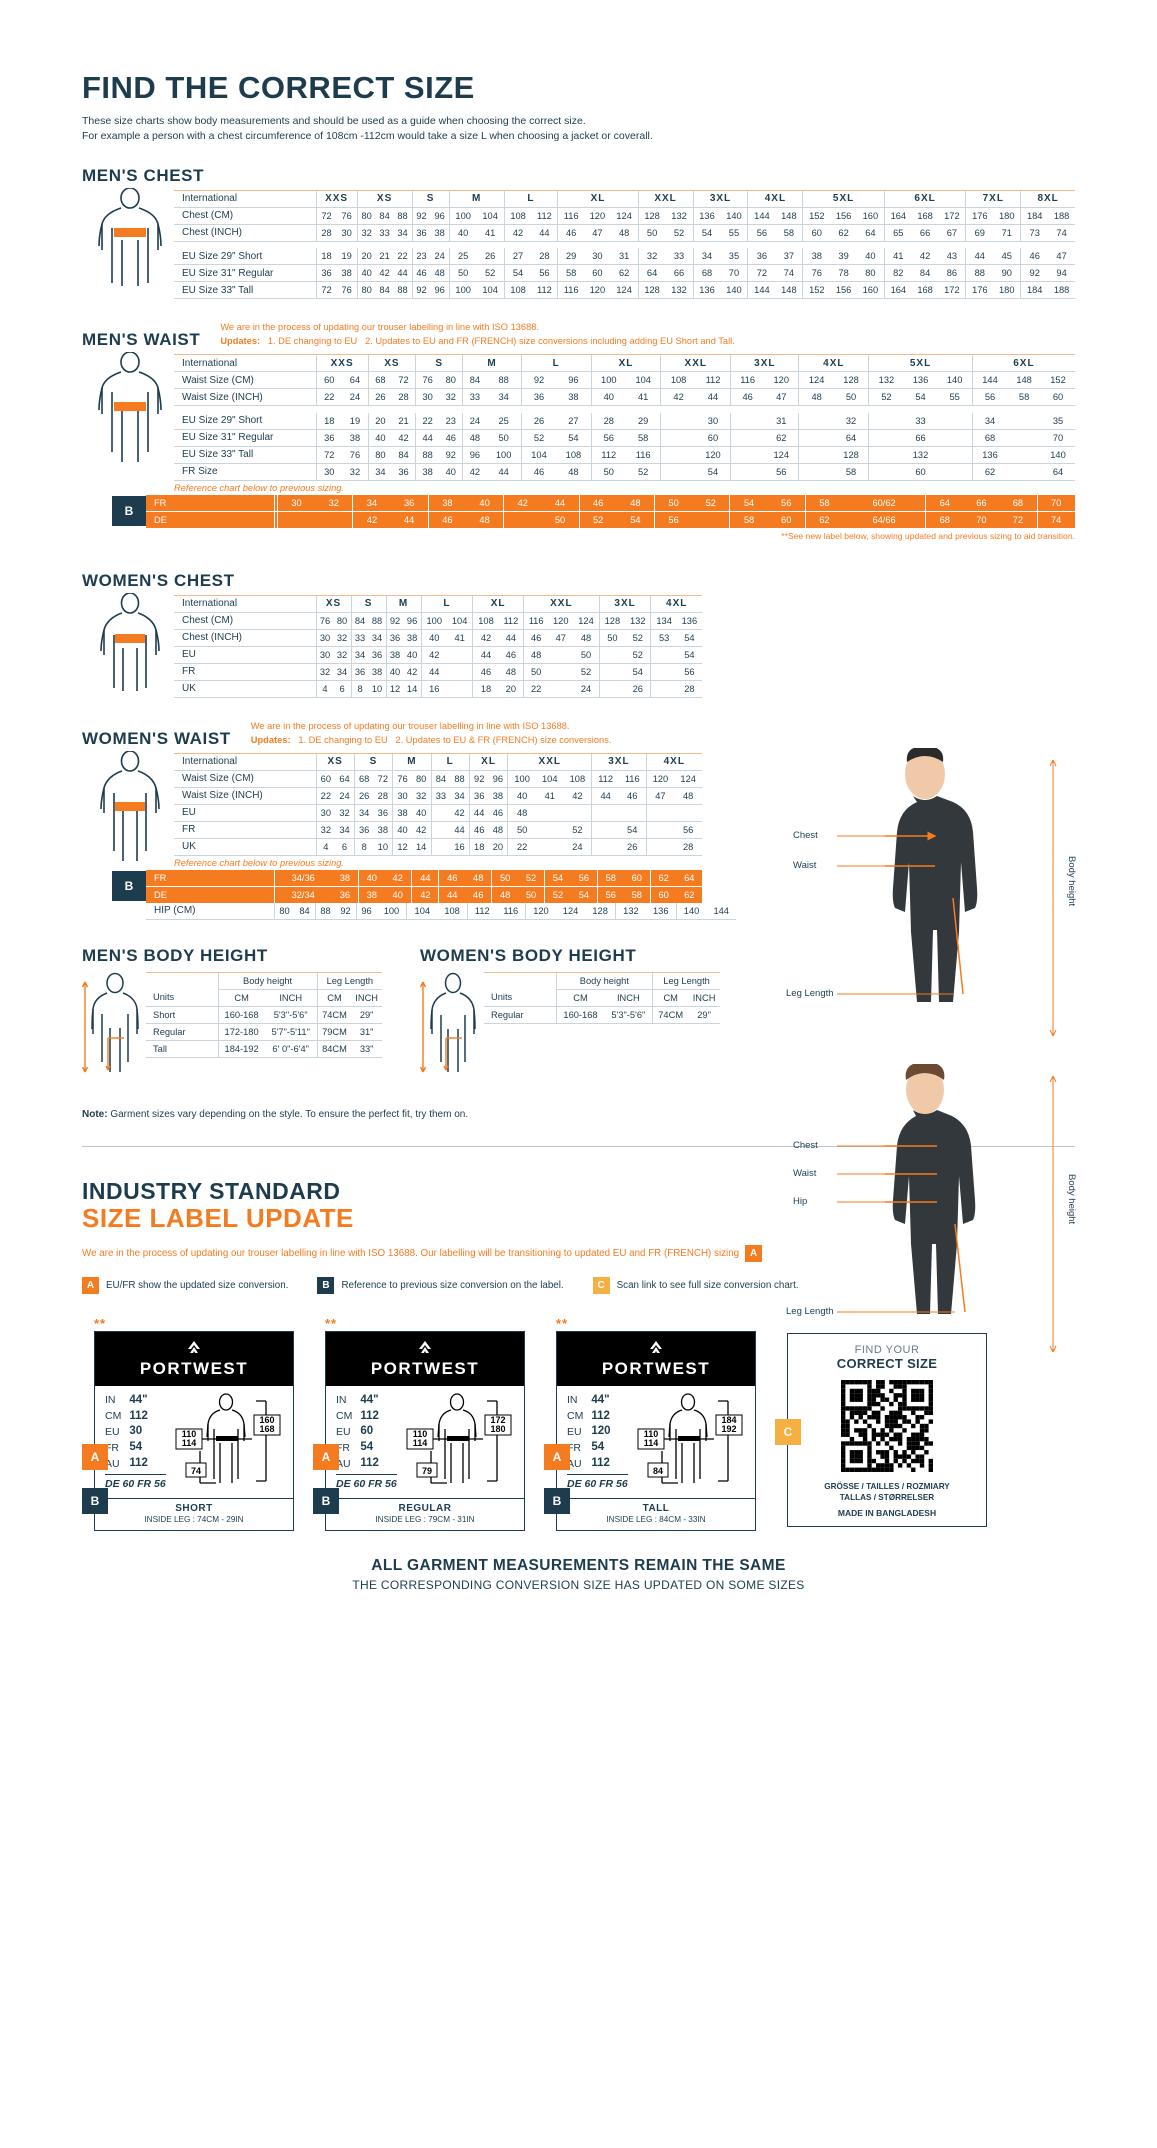  Describe the element at coordinates (733, 273) in the screenshot. I see `table-cell: 70` at that location.